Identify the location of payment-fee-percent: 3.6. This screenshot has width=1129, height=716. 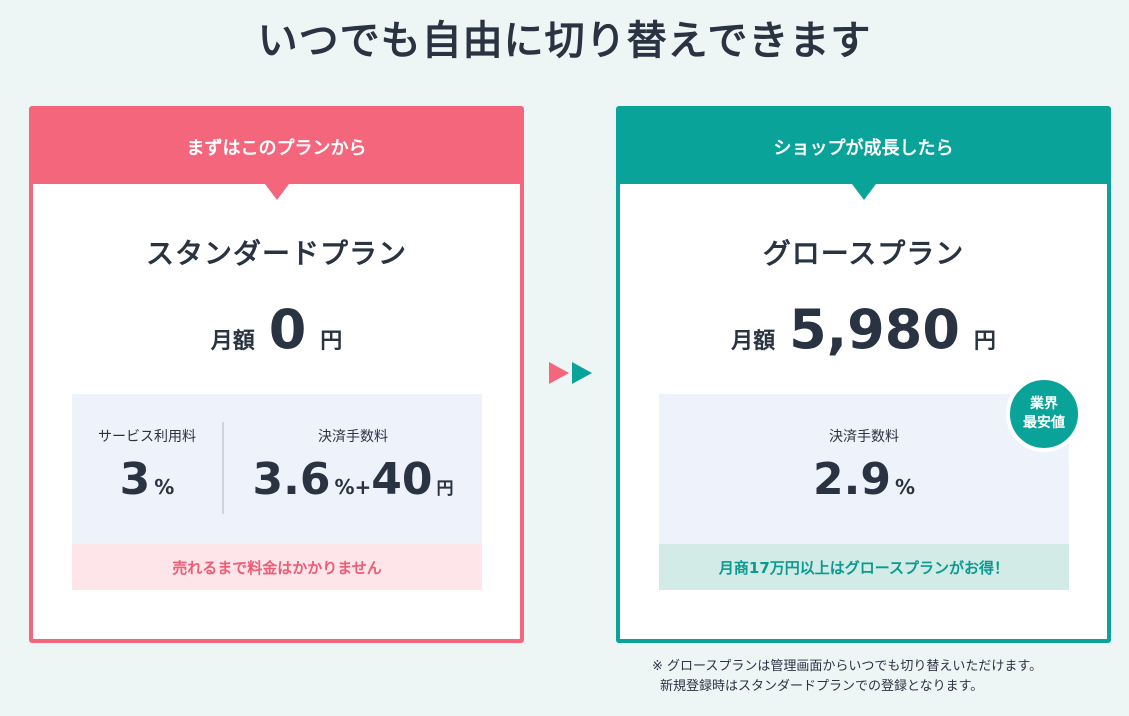
(291, 479).